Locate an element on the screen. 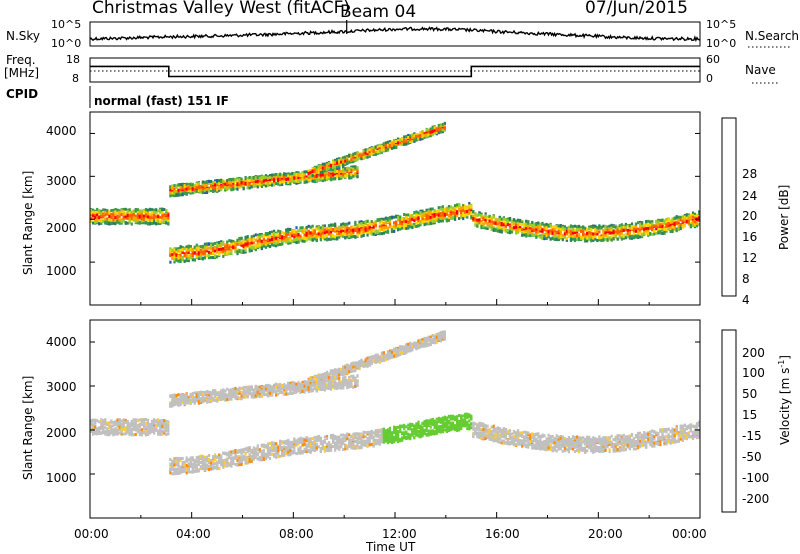 The image size is (800, 554). velocity-cbar-tick-100: 100 is located at coordinates (753, 373).